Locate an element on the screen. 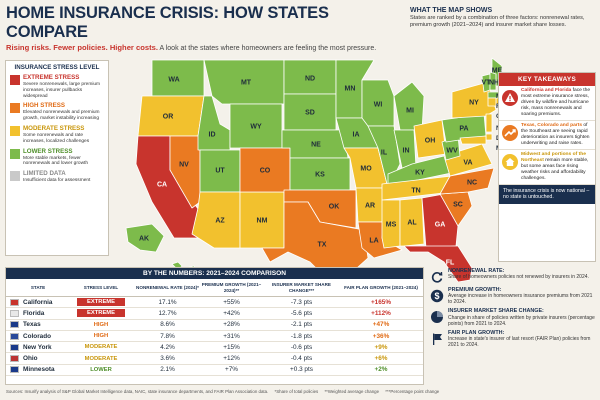 Image resolution: width=600 pixels, height=400 pixels. premium-cell: +31% is located at coordinates (231, 336).